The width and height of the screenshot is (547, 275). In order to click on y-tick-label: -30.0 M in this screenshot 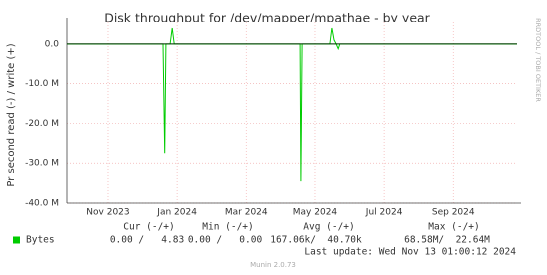, I will do `click(42, 164)`.